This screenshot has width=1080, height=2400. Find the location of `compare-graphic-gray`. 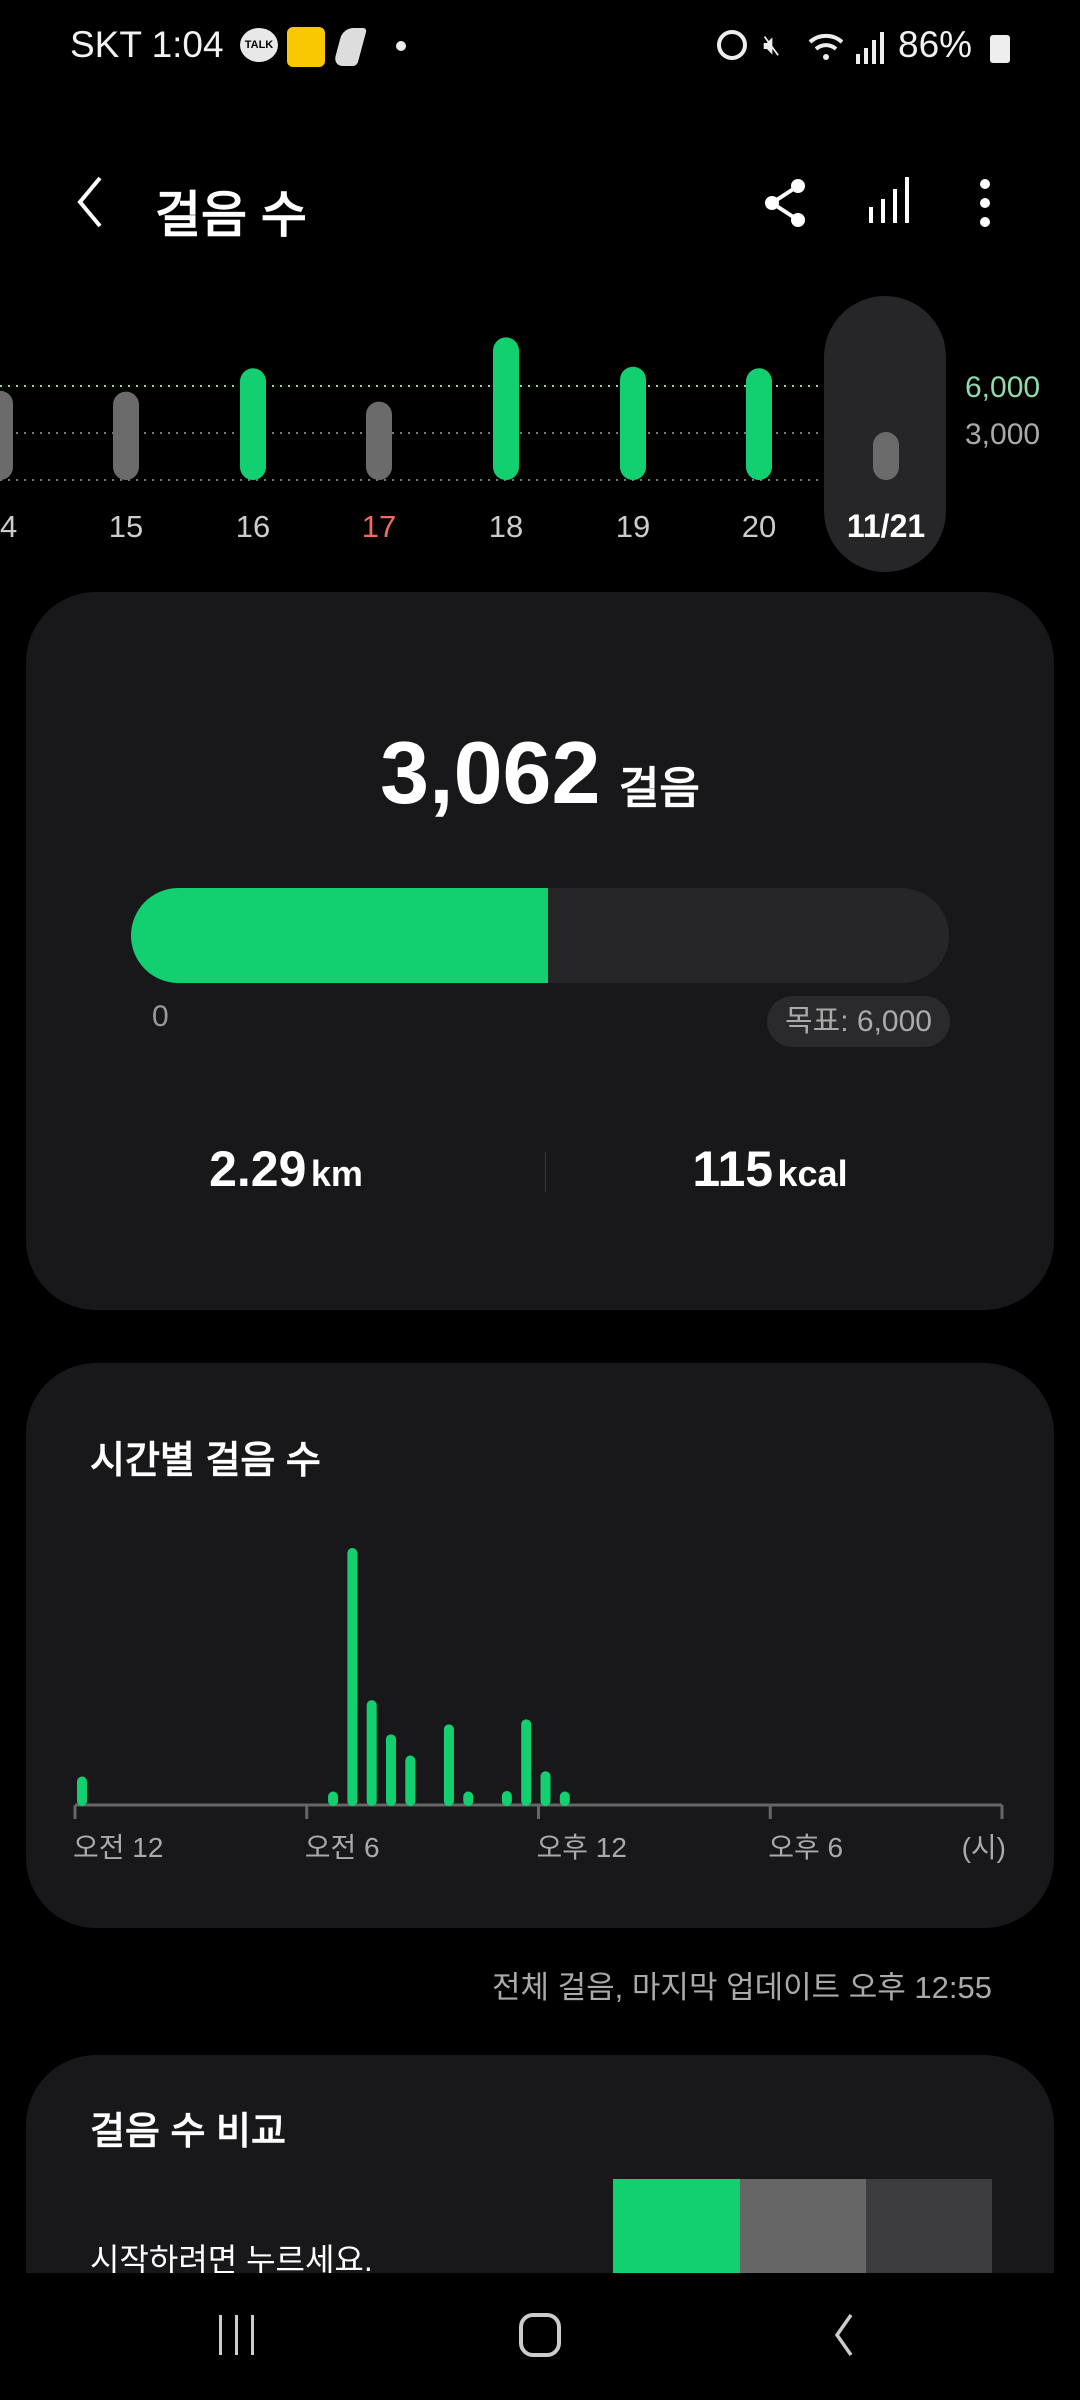

compare-graphic-gray is located at coordinates (803, 2226).